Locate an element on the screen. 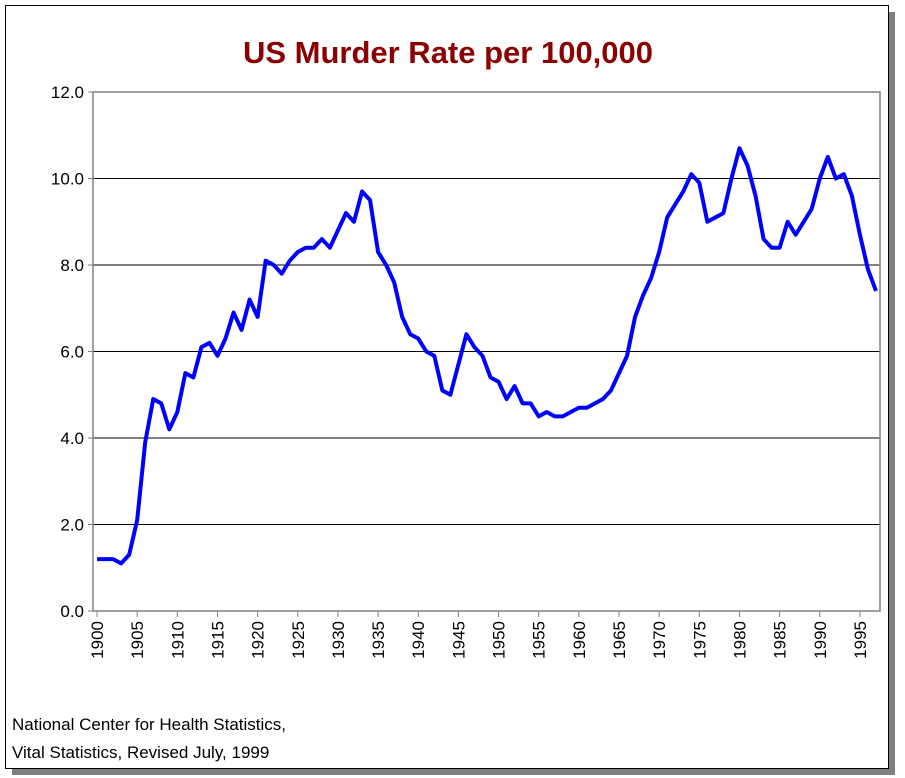 This screenshot has height=778, width=905. x-tick-label: 1970 is located at coordinates (659, 640).